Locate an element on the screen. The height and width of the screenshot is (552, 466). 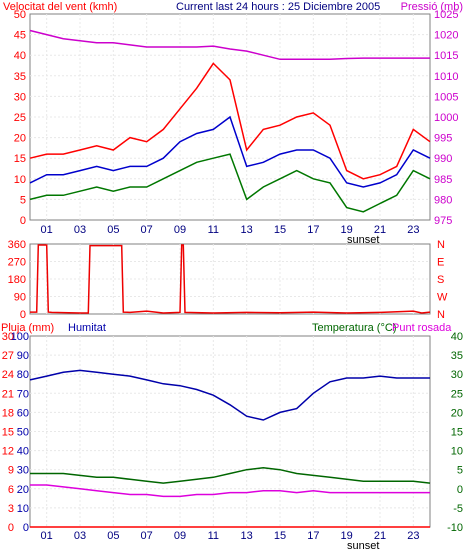
series-dew_point is located at coordinates (230, 491).